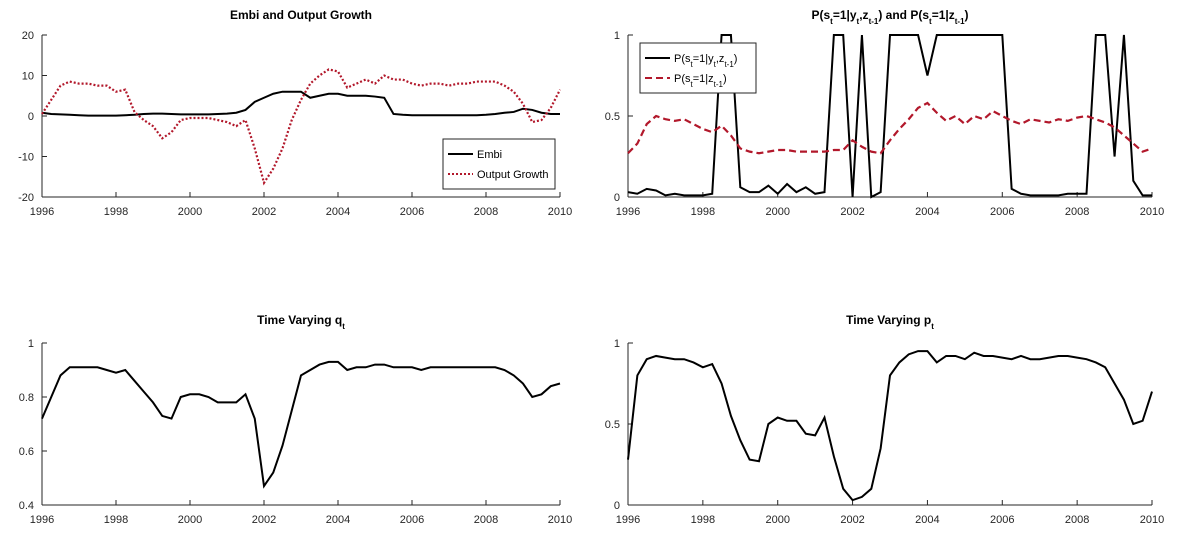 This screenshot has width=1183, height=548. What do you see at coordinates (26, 506) in the screenshot?
I see `y-tick-label: 0.4` at bounding box center [26, 506].